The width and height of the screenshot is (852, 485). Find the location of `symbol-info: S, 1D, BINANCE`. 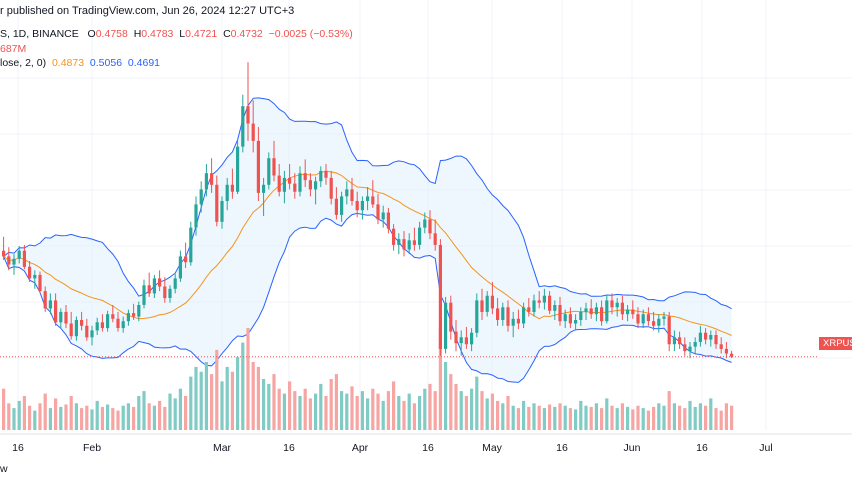

symbol-info: S, 1D, BINANCE is located at coordinates (39, 34).